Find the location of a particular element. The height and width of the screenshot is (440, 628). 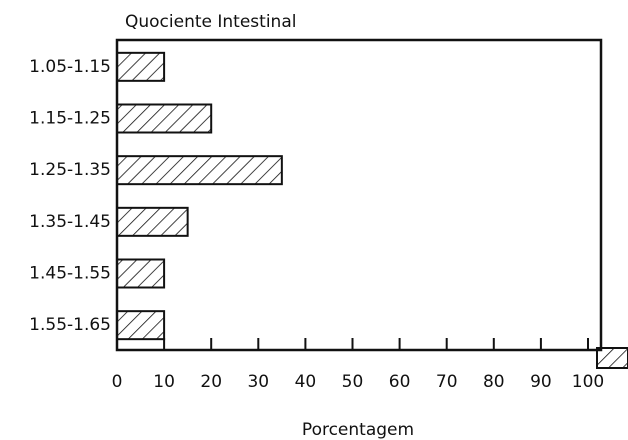

x-tick-label: 50 is located at coordinates (353, 382).